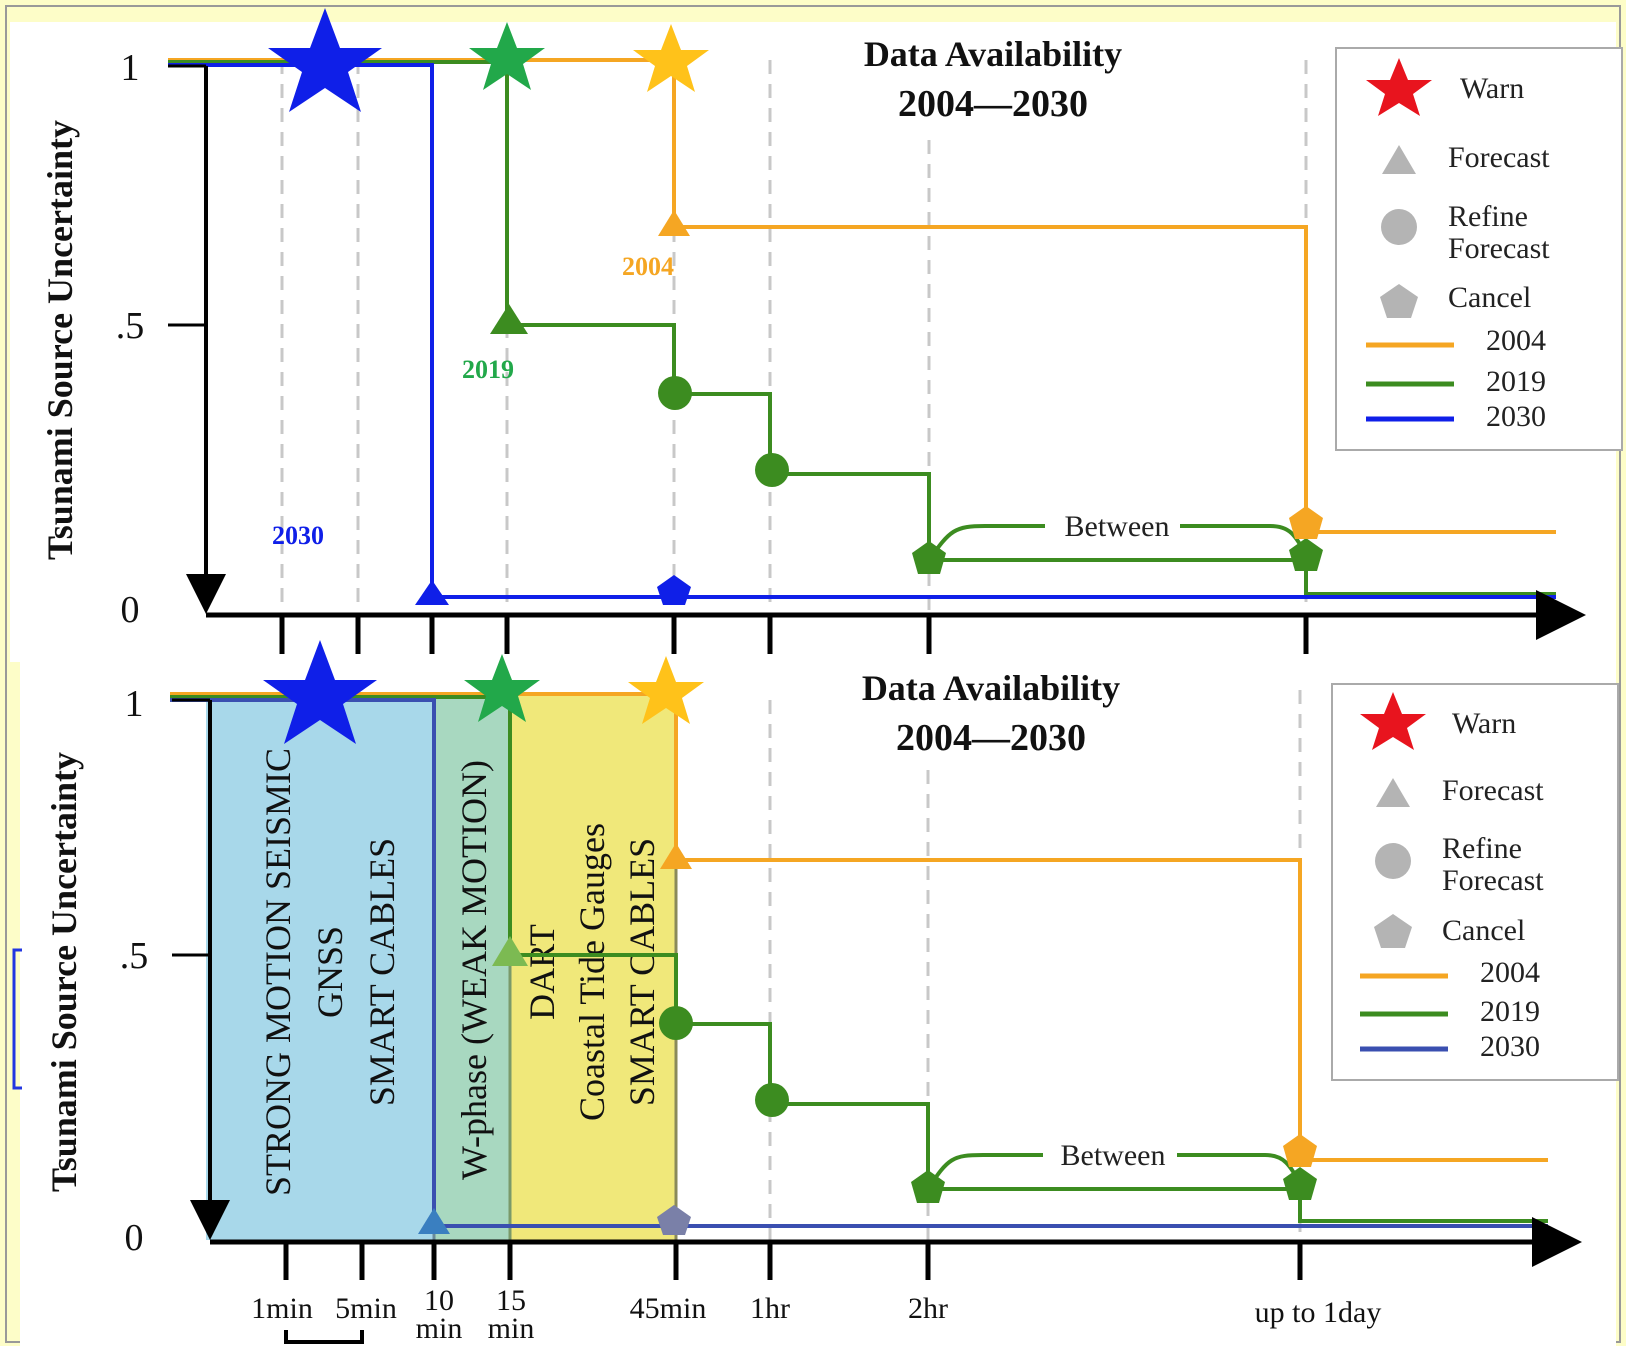  I want to click on bottom-legend-cancel-icon, so click(1393, 931).